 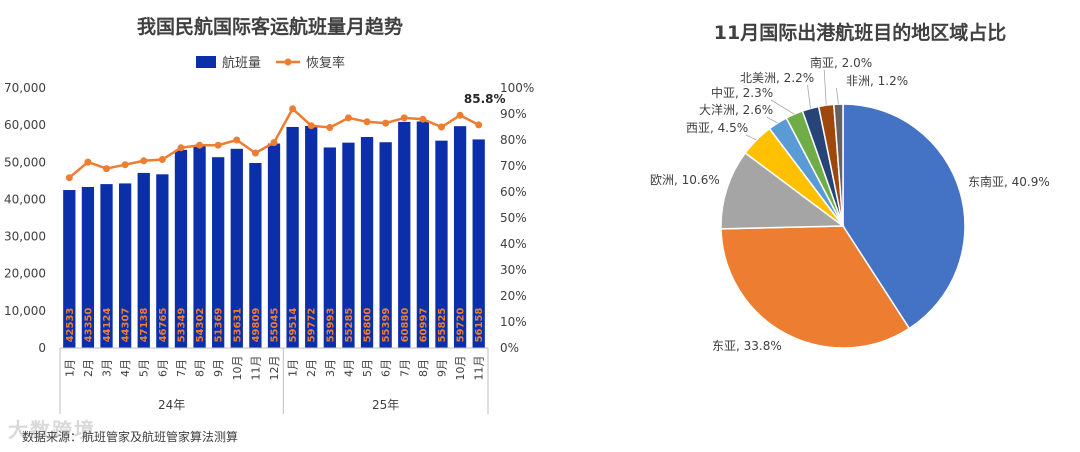 I want to click on pie-slice-label: 大洋洲, 2.6%, so click(x=736, y=109).